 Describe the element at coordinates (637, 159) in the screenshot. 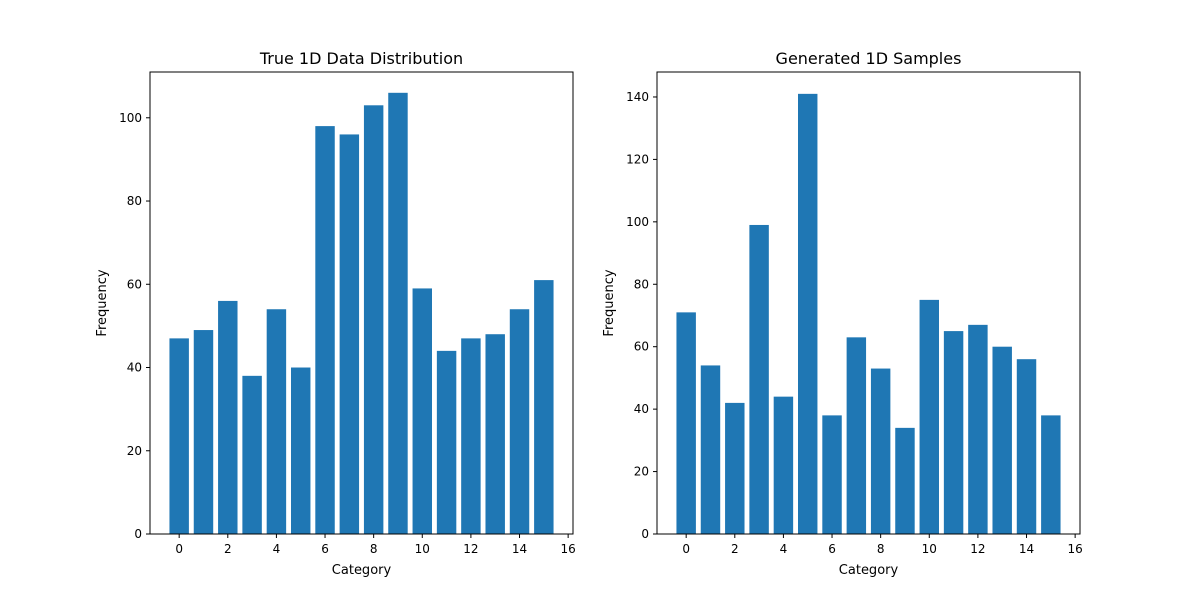

I see `y-tick-label: 120` at that location.